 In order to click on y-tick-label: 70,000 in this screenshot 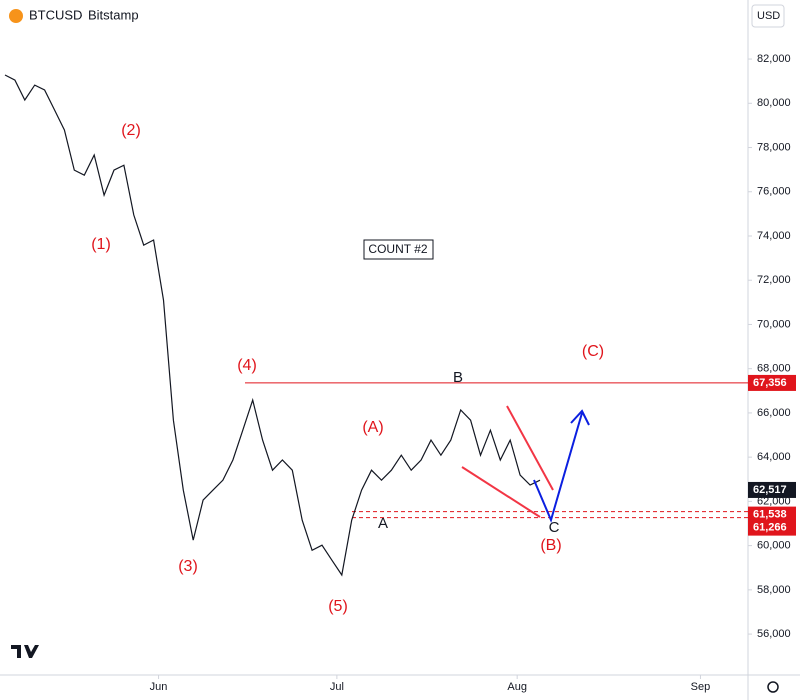, I will do `click(774, 324)`.